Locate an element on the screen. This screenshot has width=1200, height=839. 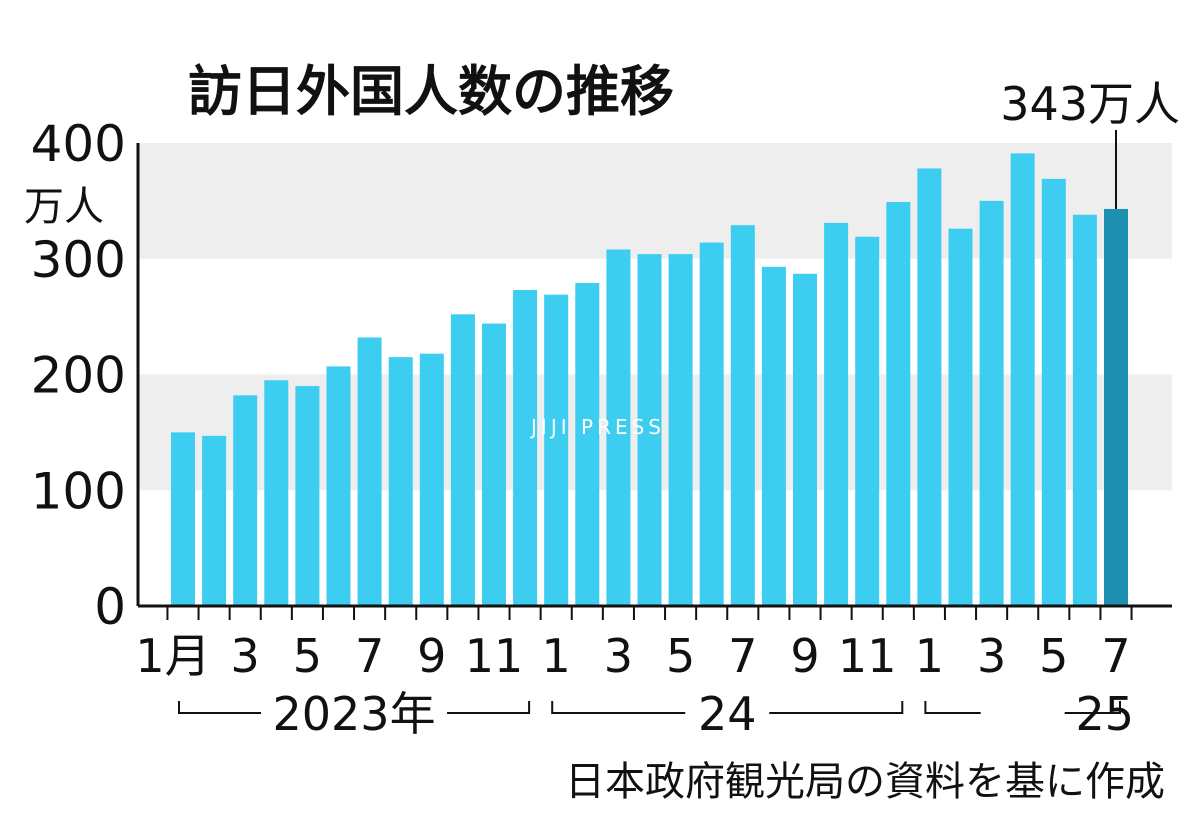
year-groups: 2023年 24 25 is located at coordinates (656, 714).